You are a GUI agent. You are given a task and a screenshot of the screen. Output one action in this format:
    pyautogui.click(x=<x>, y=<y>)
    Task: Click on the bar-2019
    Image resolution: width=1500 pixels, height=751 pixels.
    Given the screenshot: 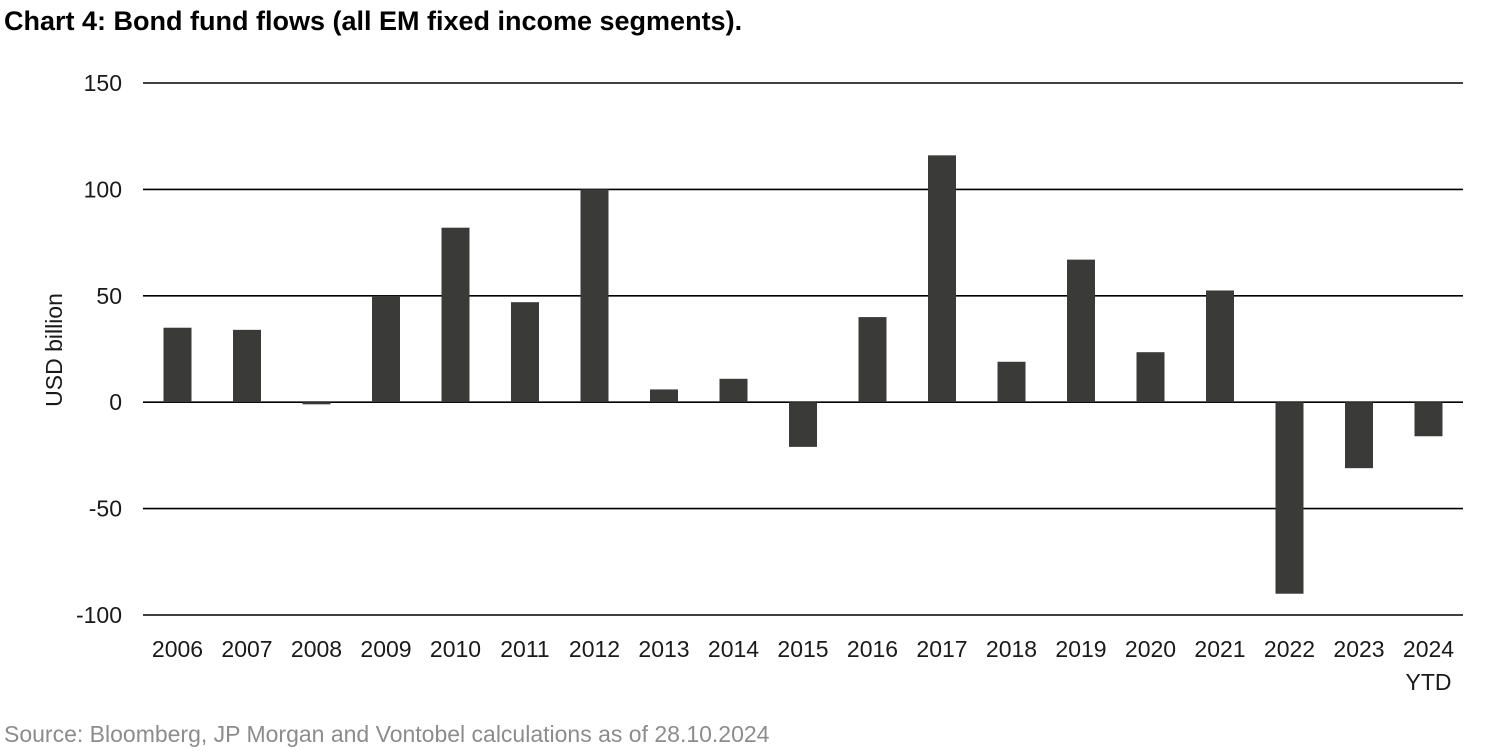 What is the action you would take?
    pyautogui.click(x=1081, y=331)
    